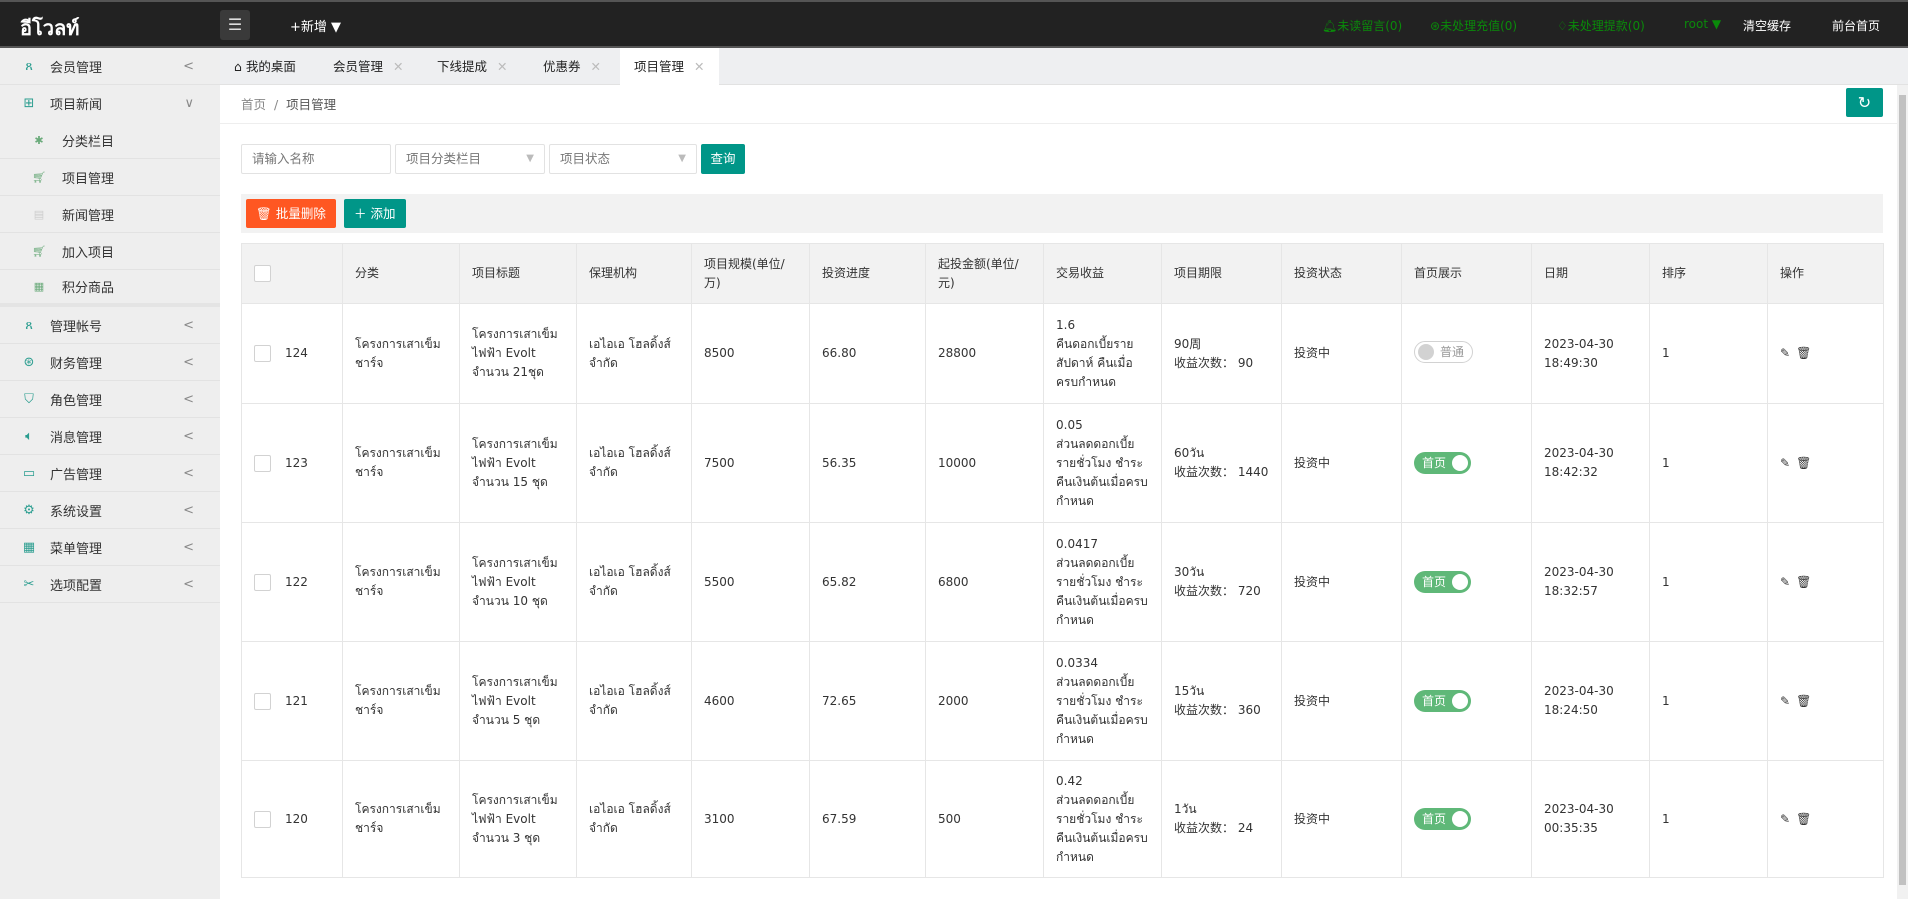 This screenshot has height=899, width=1908. Describe the element at coordinates (110, 177) in the screenshot. I see `sidebar-sub-project-manage: 🛒︎ 项目管理` at that location.